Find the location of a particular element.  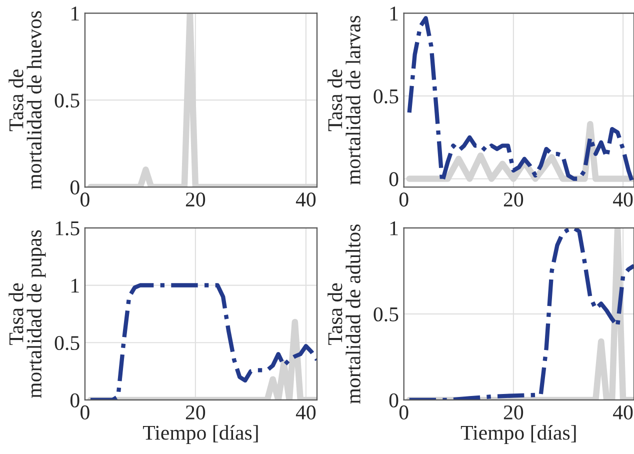

y-axis-title: Tasa de mortalidad de huevos is located at coordinates (25, 100).